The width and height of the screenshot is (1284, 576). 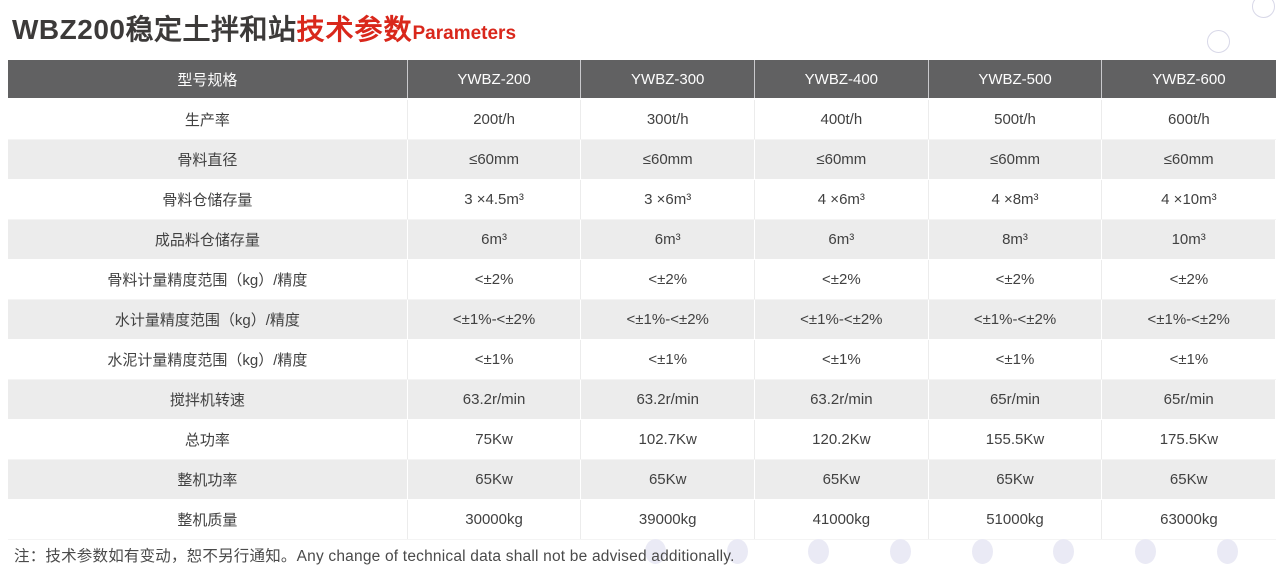 What do you see at coordinates (841, 199) in the screenshot?
I see `row-value: 4 ×6m³` at bounding box center [841, 199].